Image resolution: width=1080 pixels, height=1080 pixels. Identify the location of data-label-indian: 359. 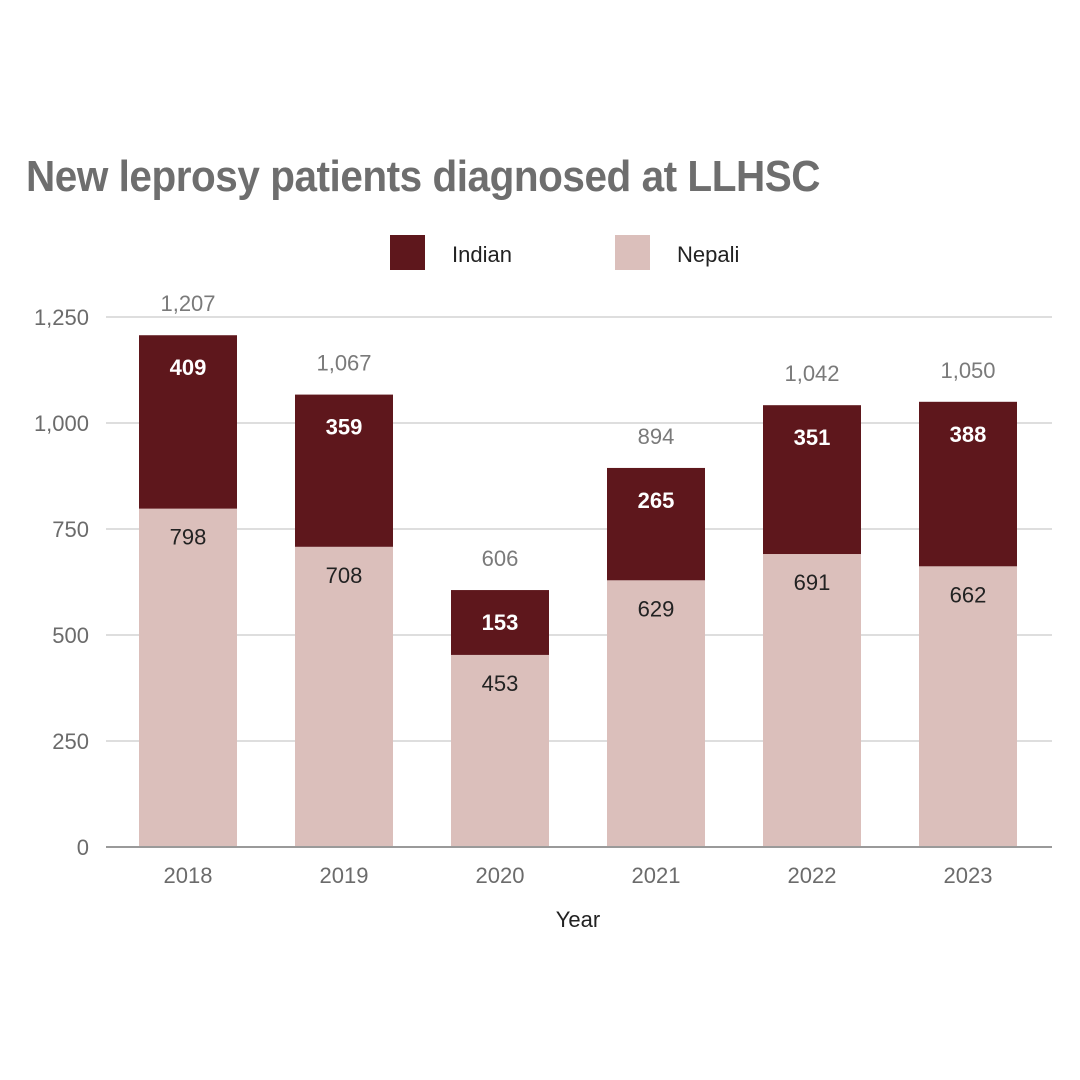
(344, 427).